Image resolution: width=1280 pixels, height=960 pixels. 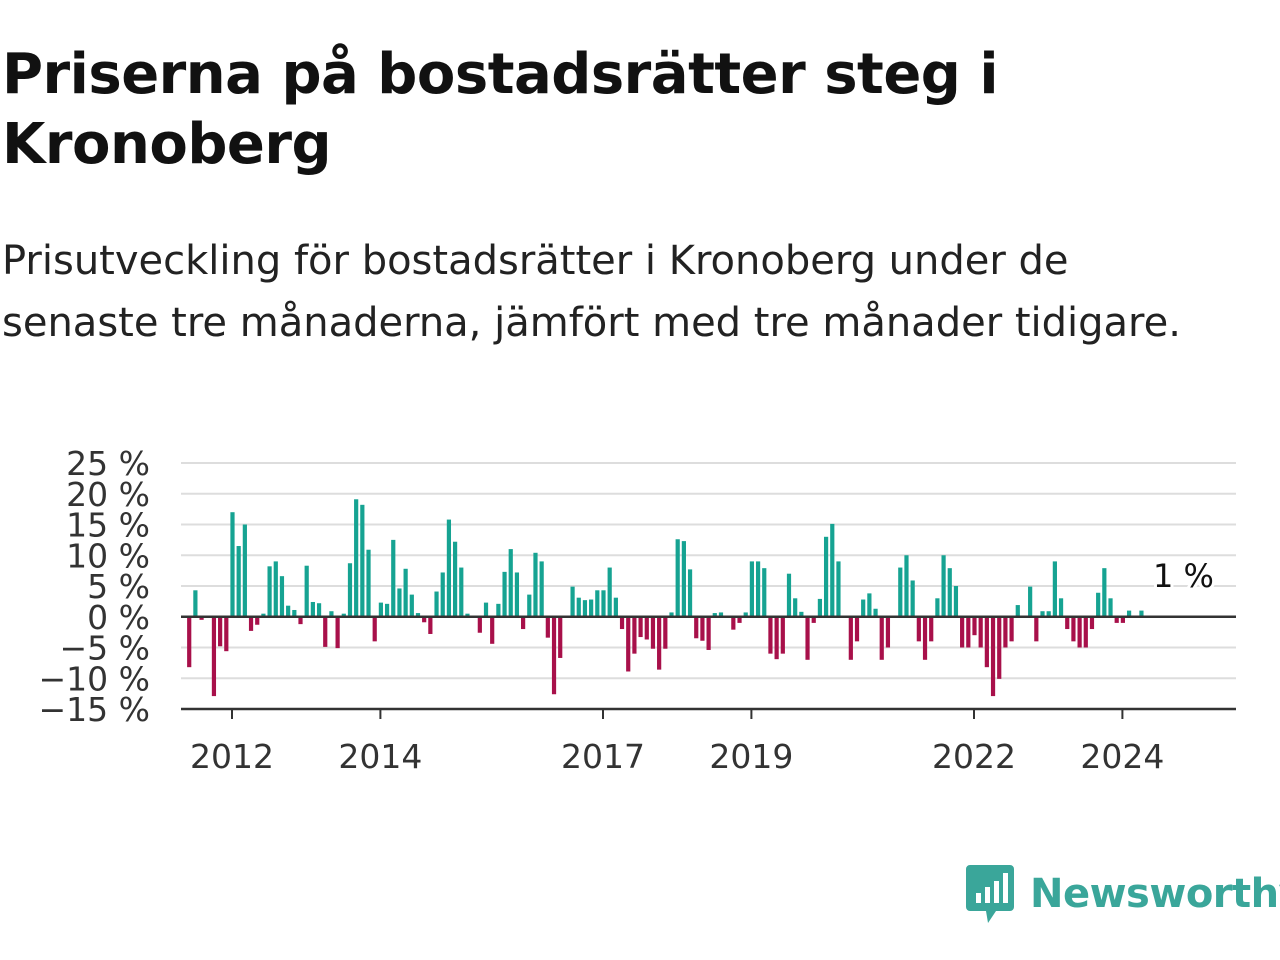 What do you see at coordinates (380, 756) in the screenshot?
I see `x-tick-label: 2014` at bounding box center [380, 756].